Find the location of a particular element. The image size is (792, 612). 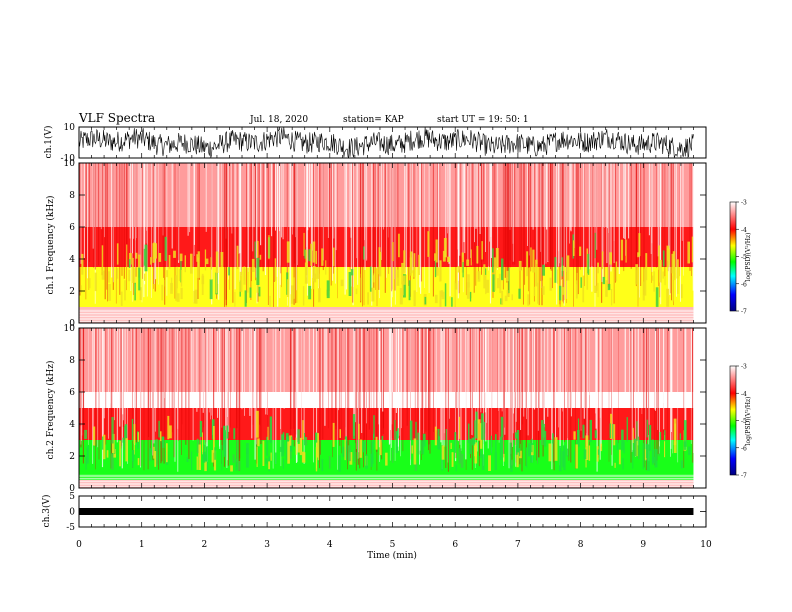

x-tick-label: 0 is located at coordinates (79, 545).